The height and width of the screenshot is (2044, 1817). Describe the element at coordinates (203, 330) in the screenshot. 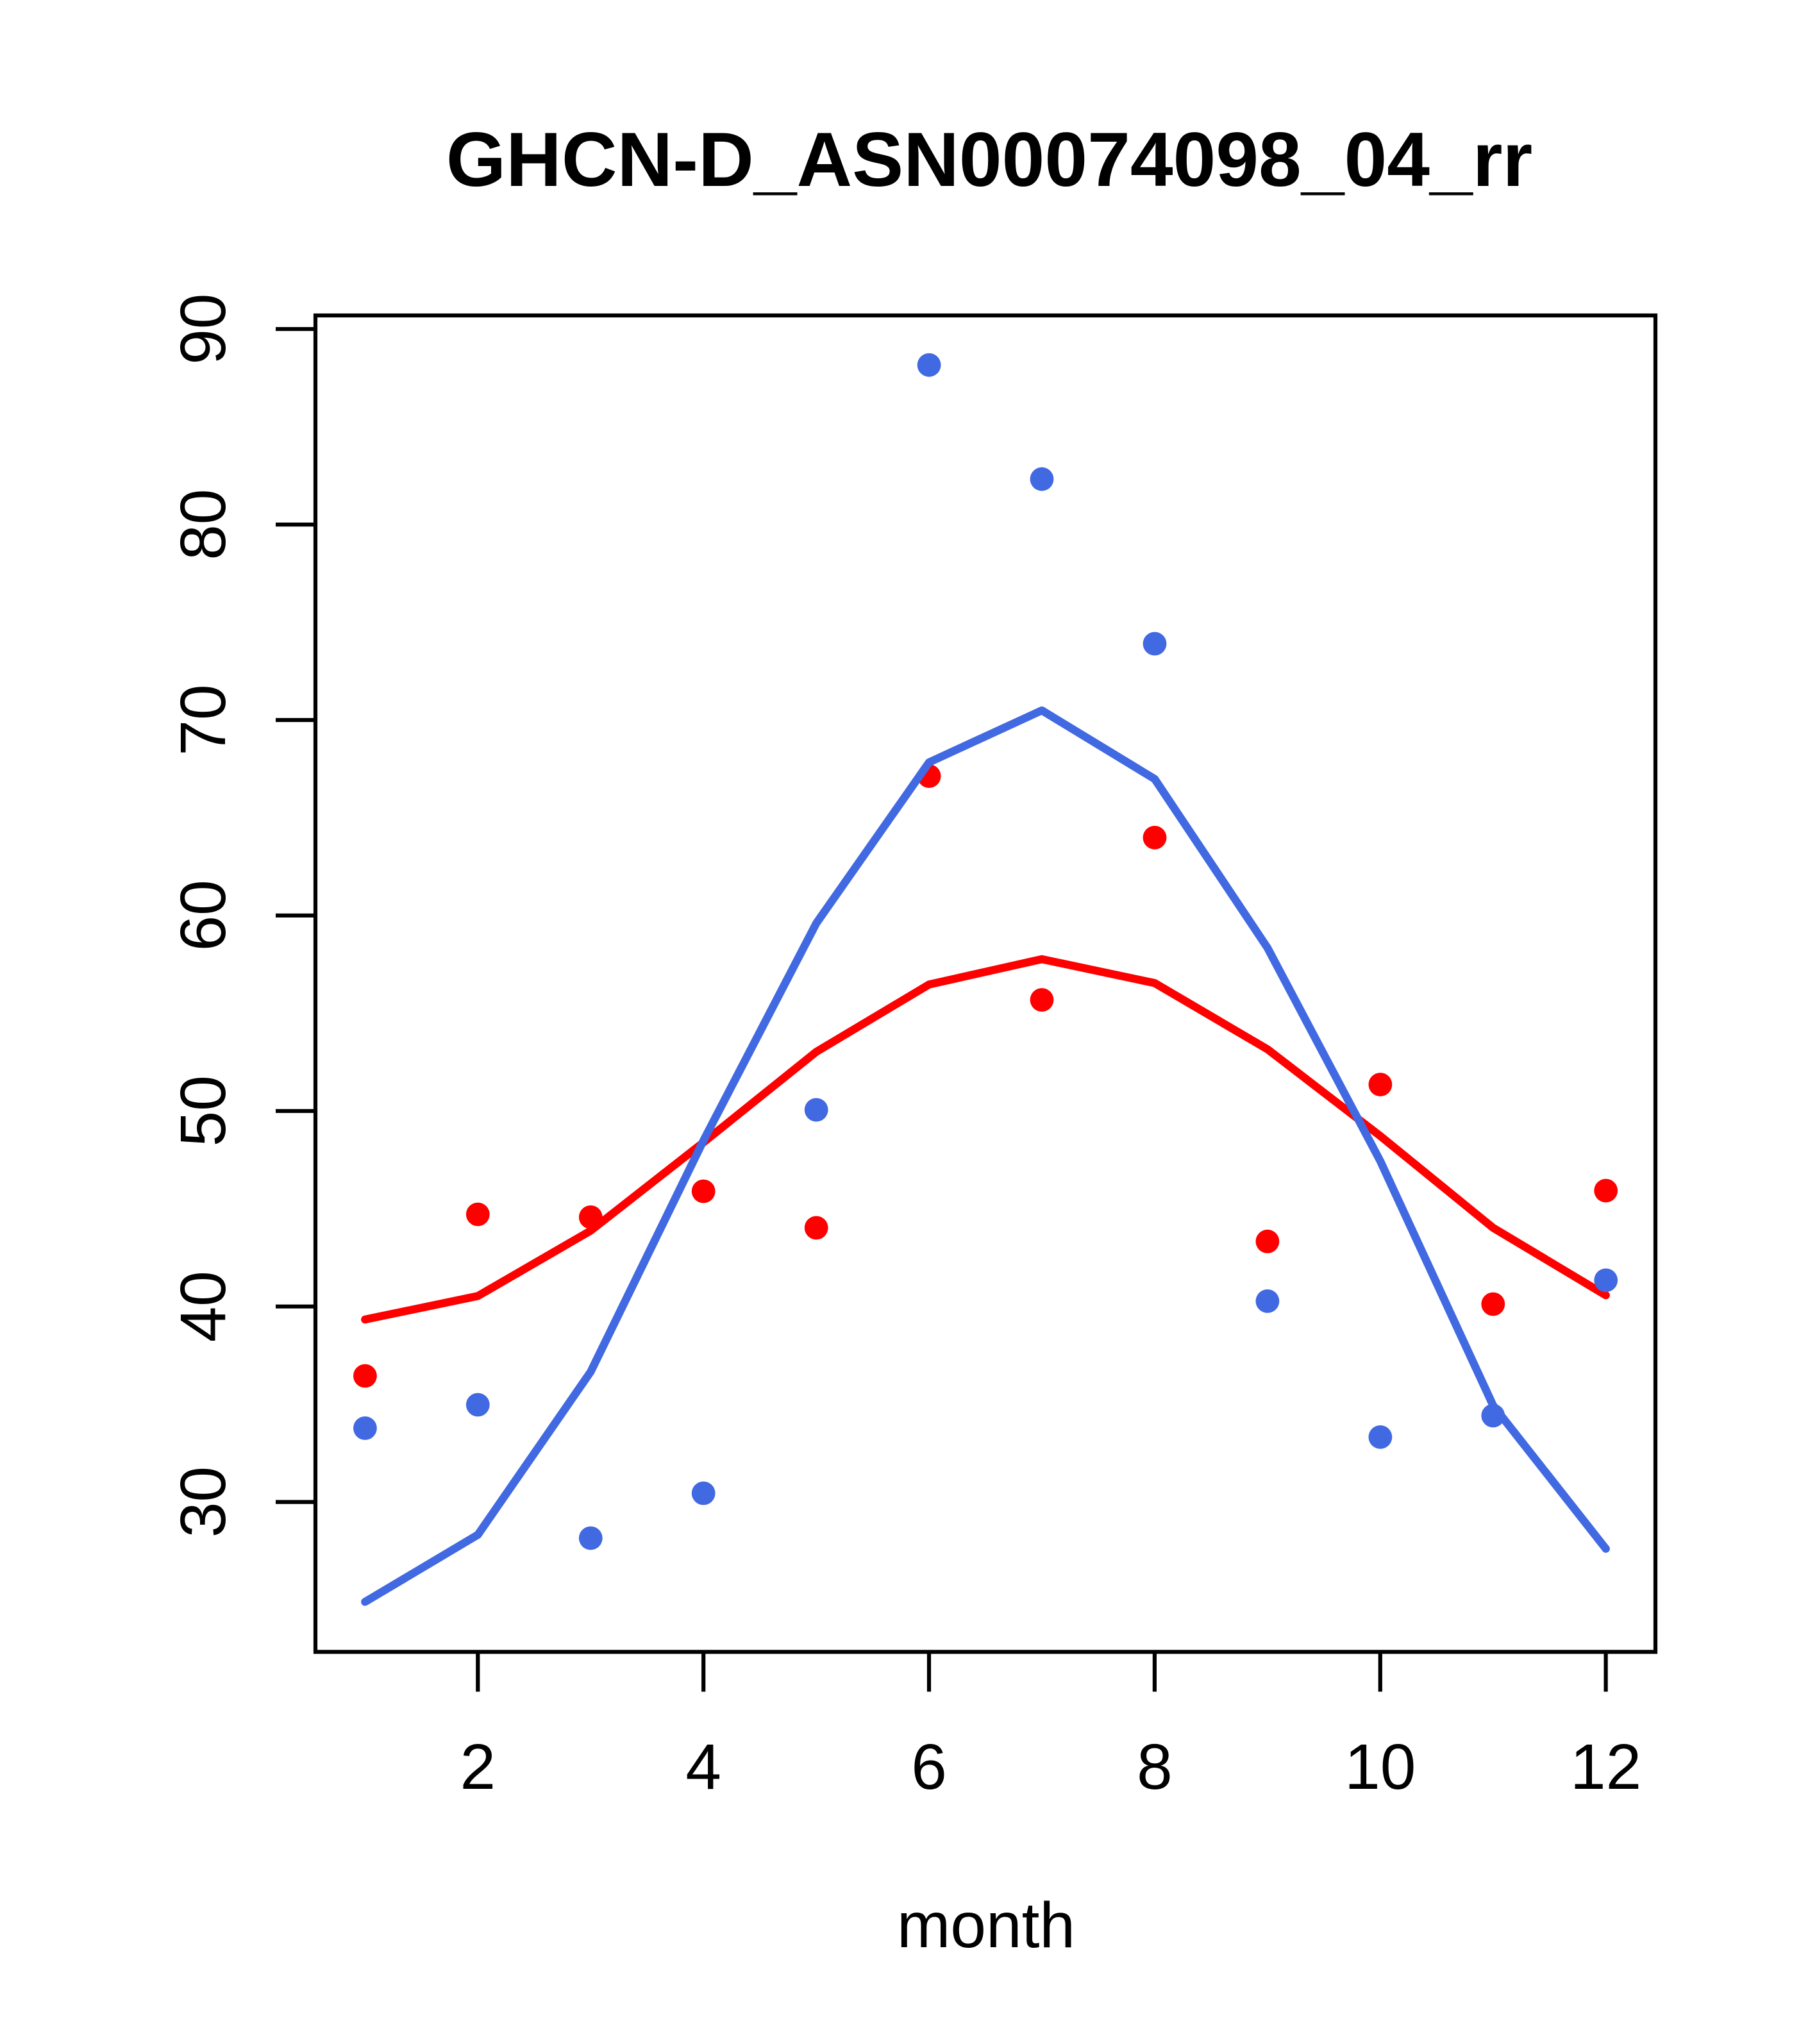

I see `svg-text: 90` at that location.